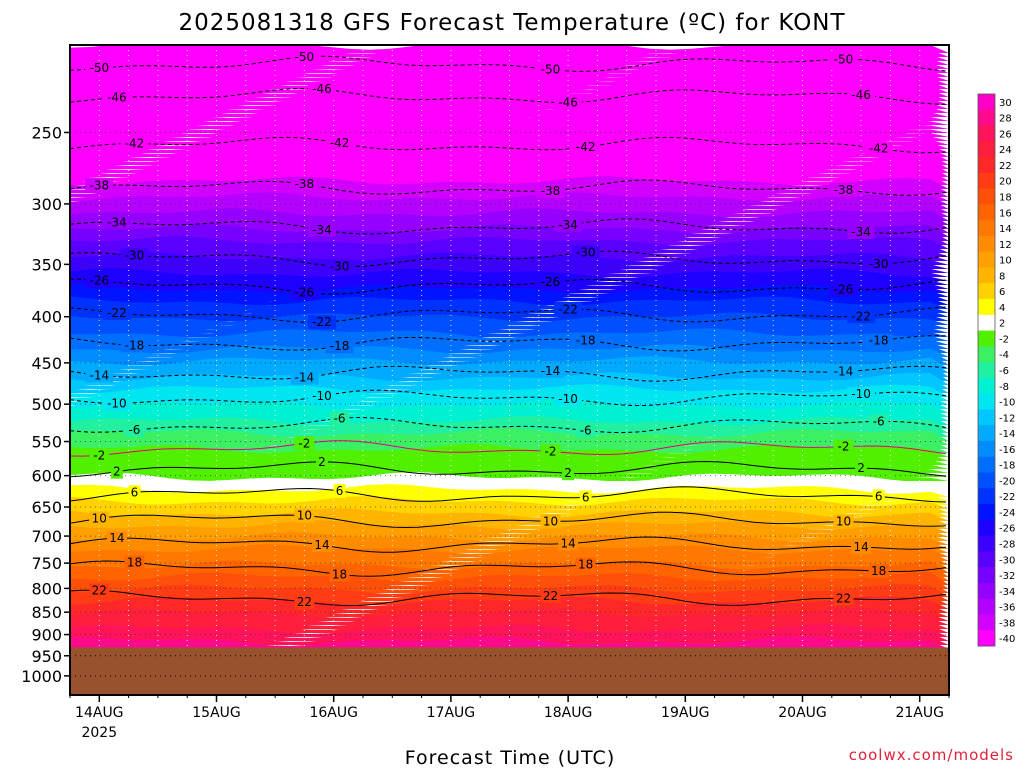 The image size is (1024, 768). I want to click on contour-label: 2, so click(117, 472).